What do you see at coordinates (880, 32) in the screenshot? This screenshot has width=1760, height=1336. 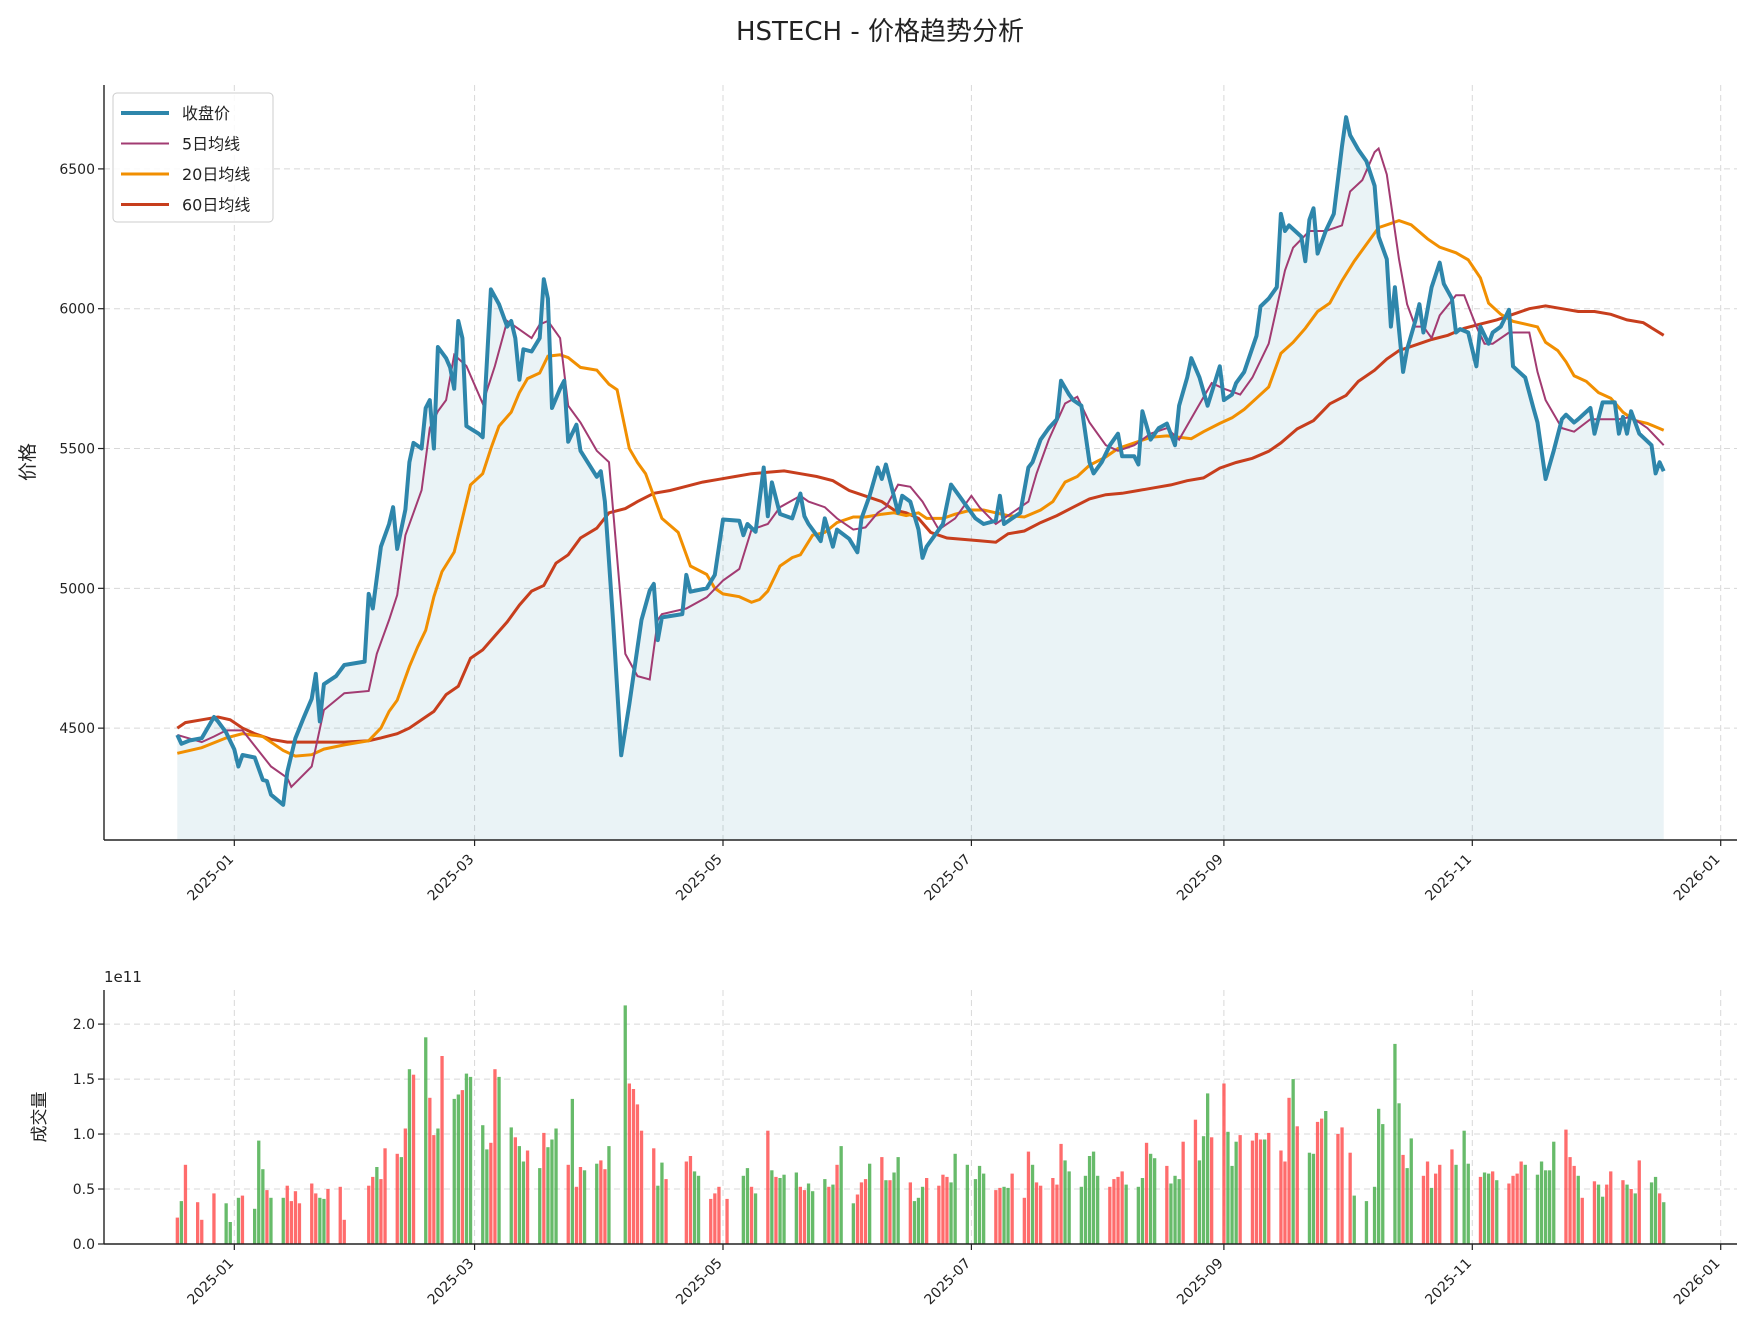 I see `chart-title: HSTECH - 价格趋势分析` at bounding box center [880, 32].